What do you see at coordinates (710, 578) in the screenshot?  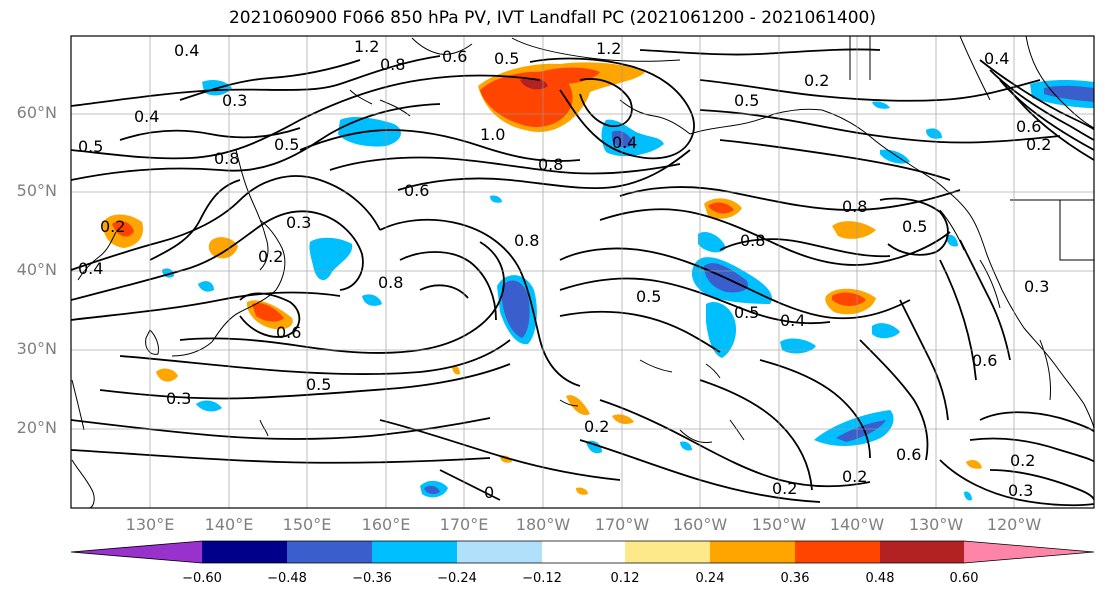 I see `colorbar-tick: 0.24` at bounding box center [710, 578].